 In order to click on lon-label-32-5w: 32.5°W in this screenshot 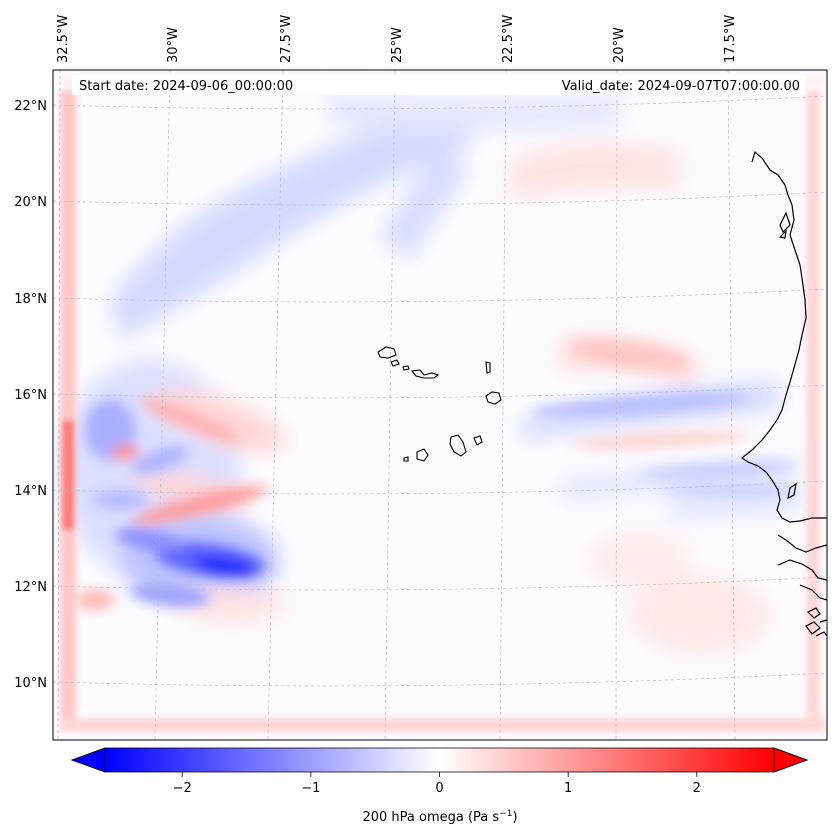, I will do `click(63, 39)`.